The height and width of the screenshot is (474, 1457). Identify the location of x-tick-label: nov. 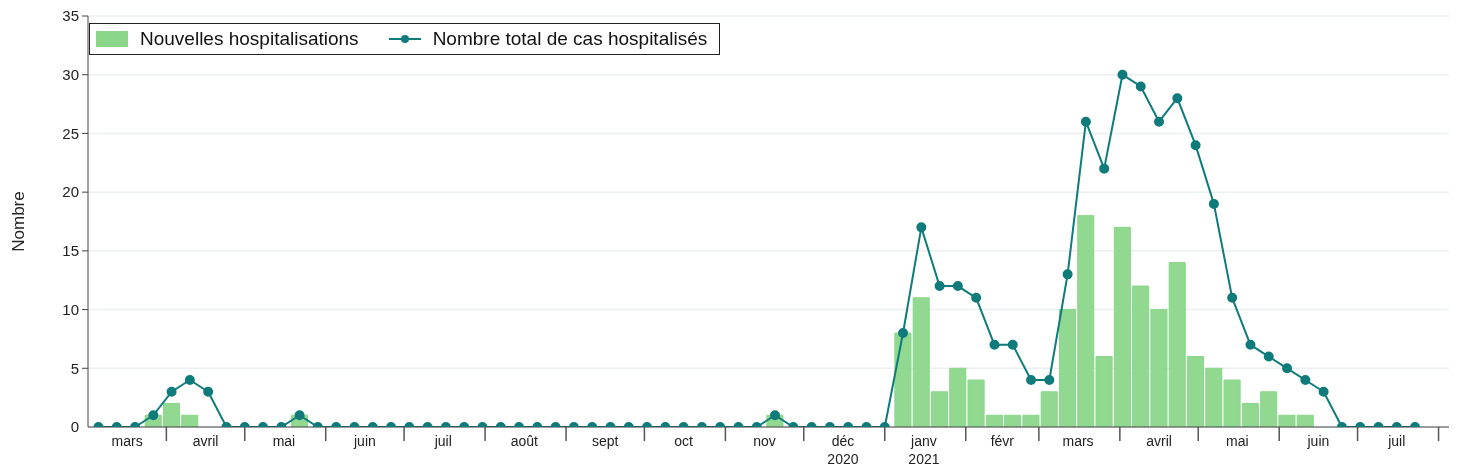
(764, 440).